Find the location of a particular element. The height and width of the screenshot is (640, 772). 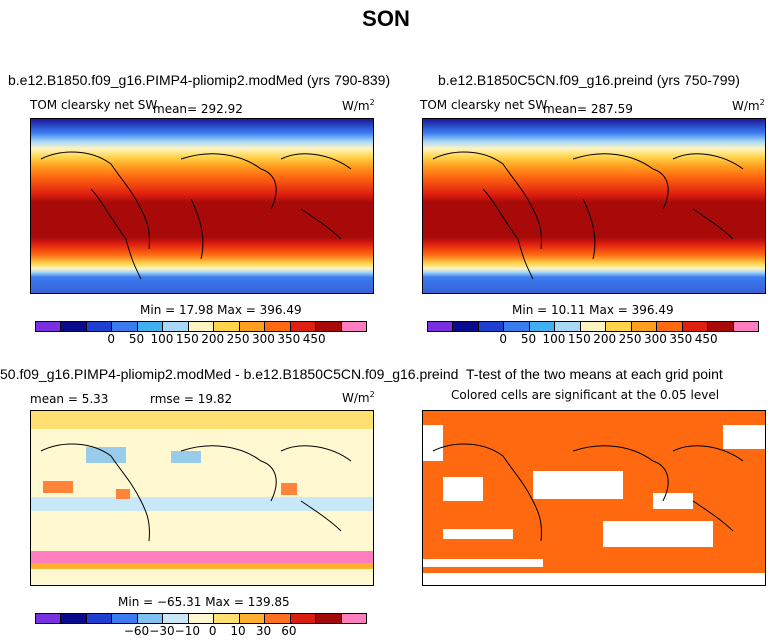

panel1-map-svg is located at coordinates (202, 206).